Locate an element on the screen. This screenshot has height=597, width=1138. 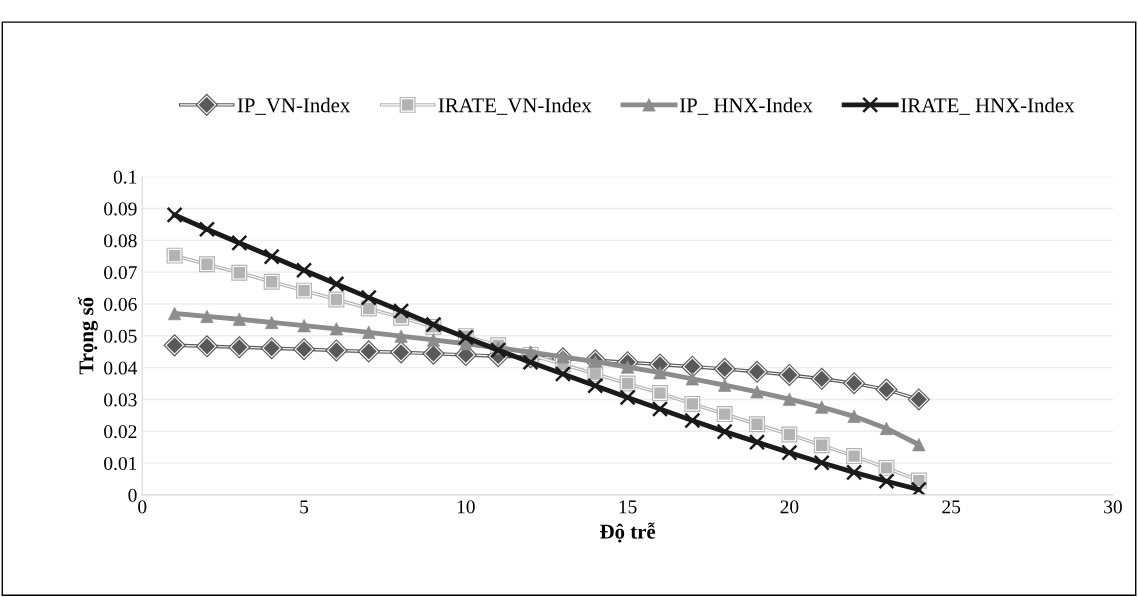
legend-label: IP_VN-Index is located at coordinates (294, 106).